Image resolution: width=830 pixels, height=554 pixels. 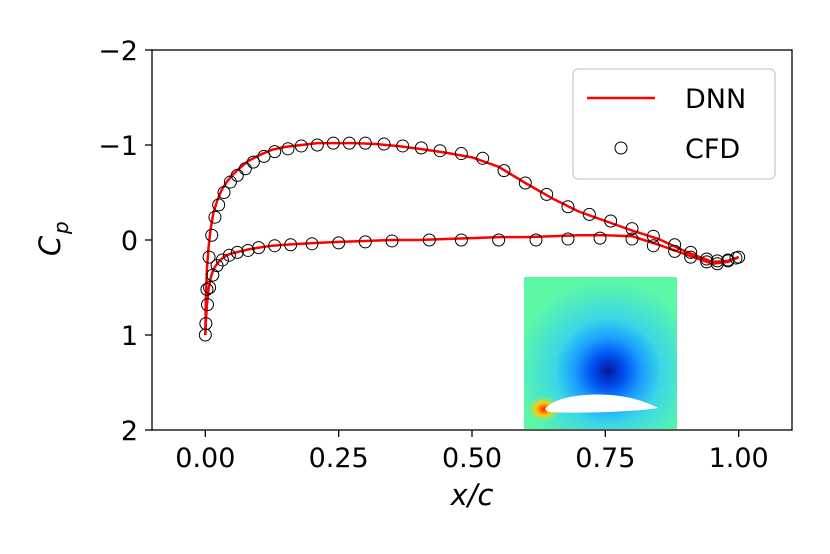 What do you see at coordinates (472, 285) in the screenshot?
I see `dnn-line-lower-surface` at bounding box center [472, 285].